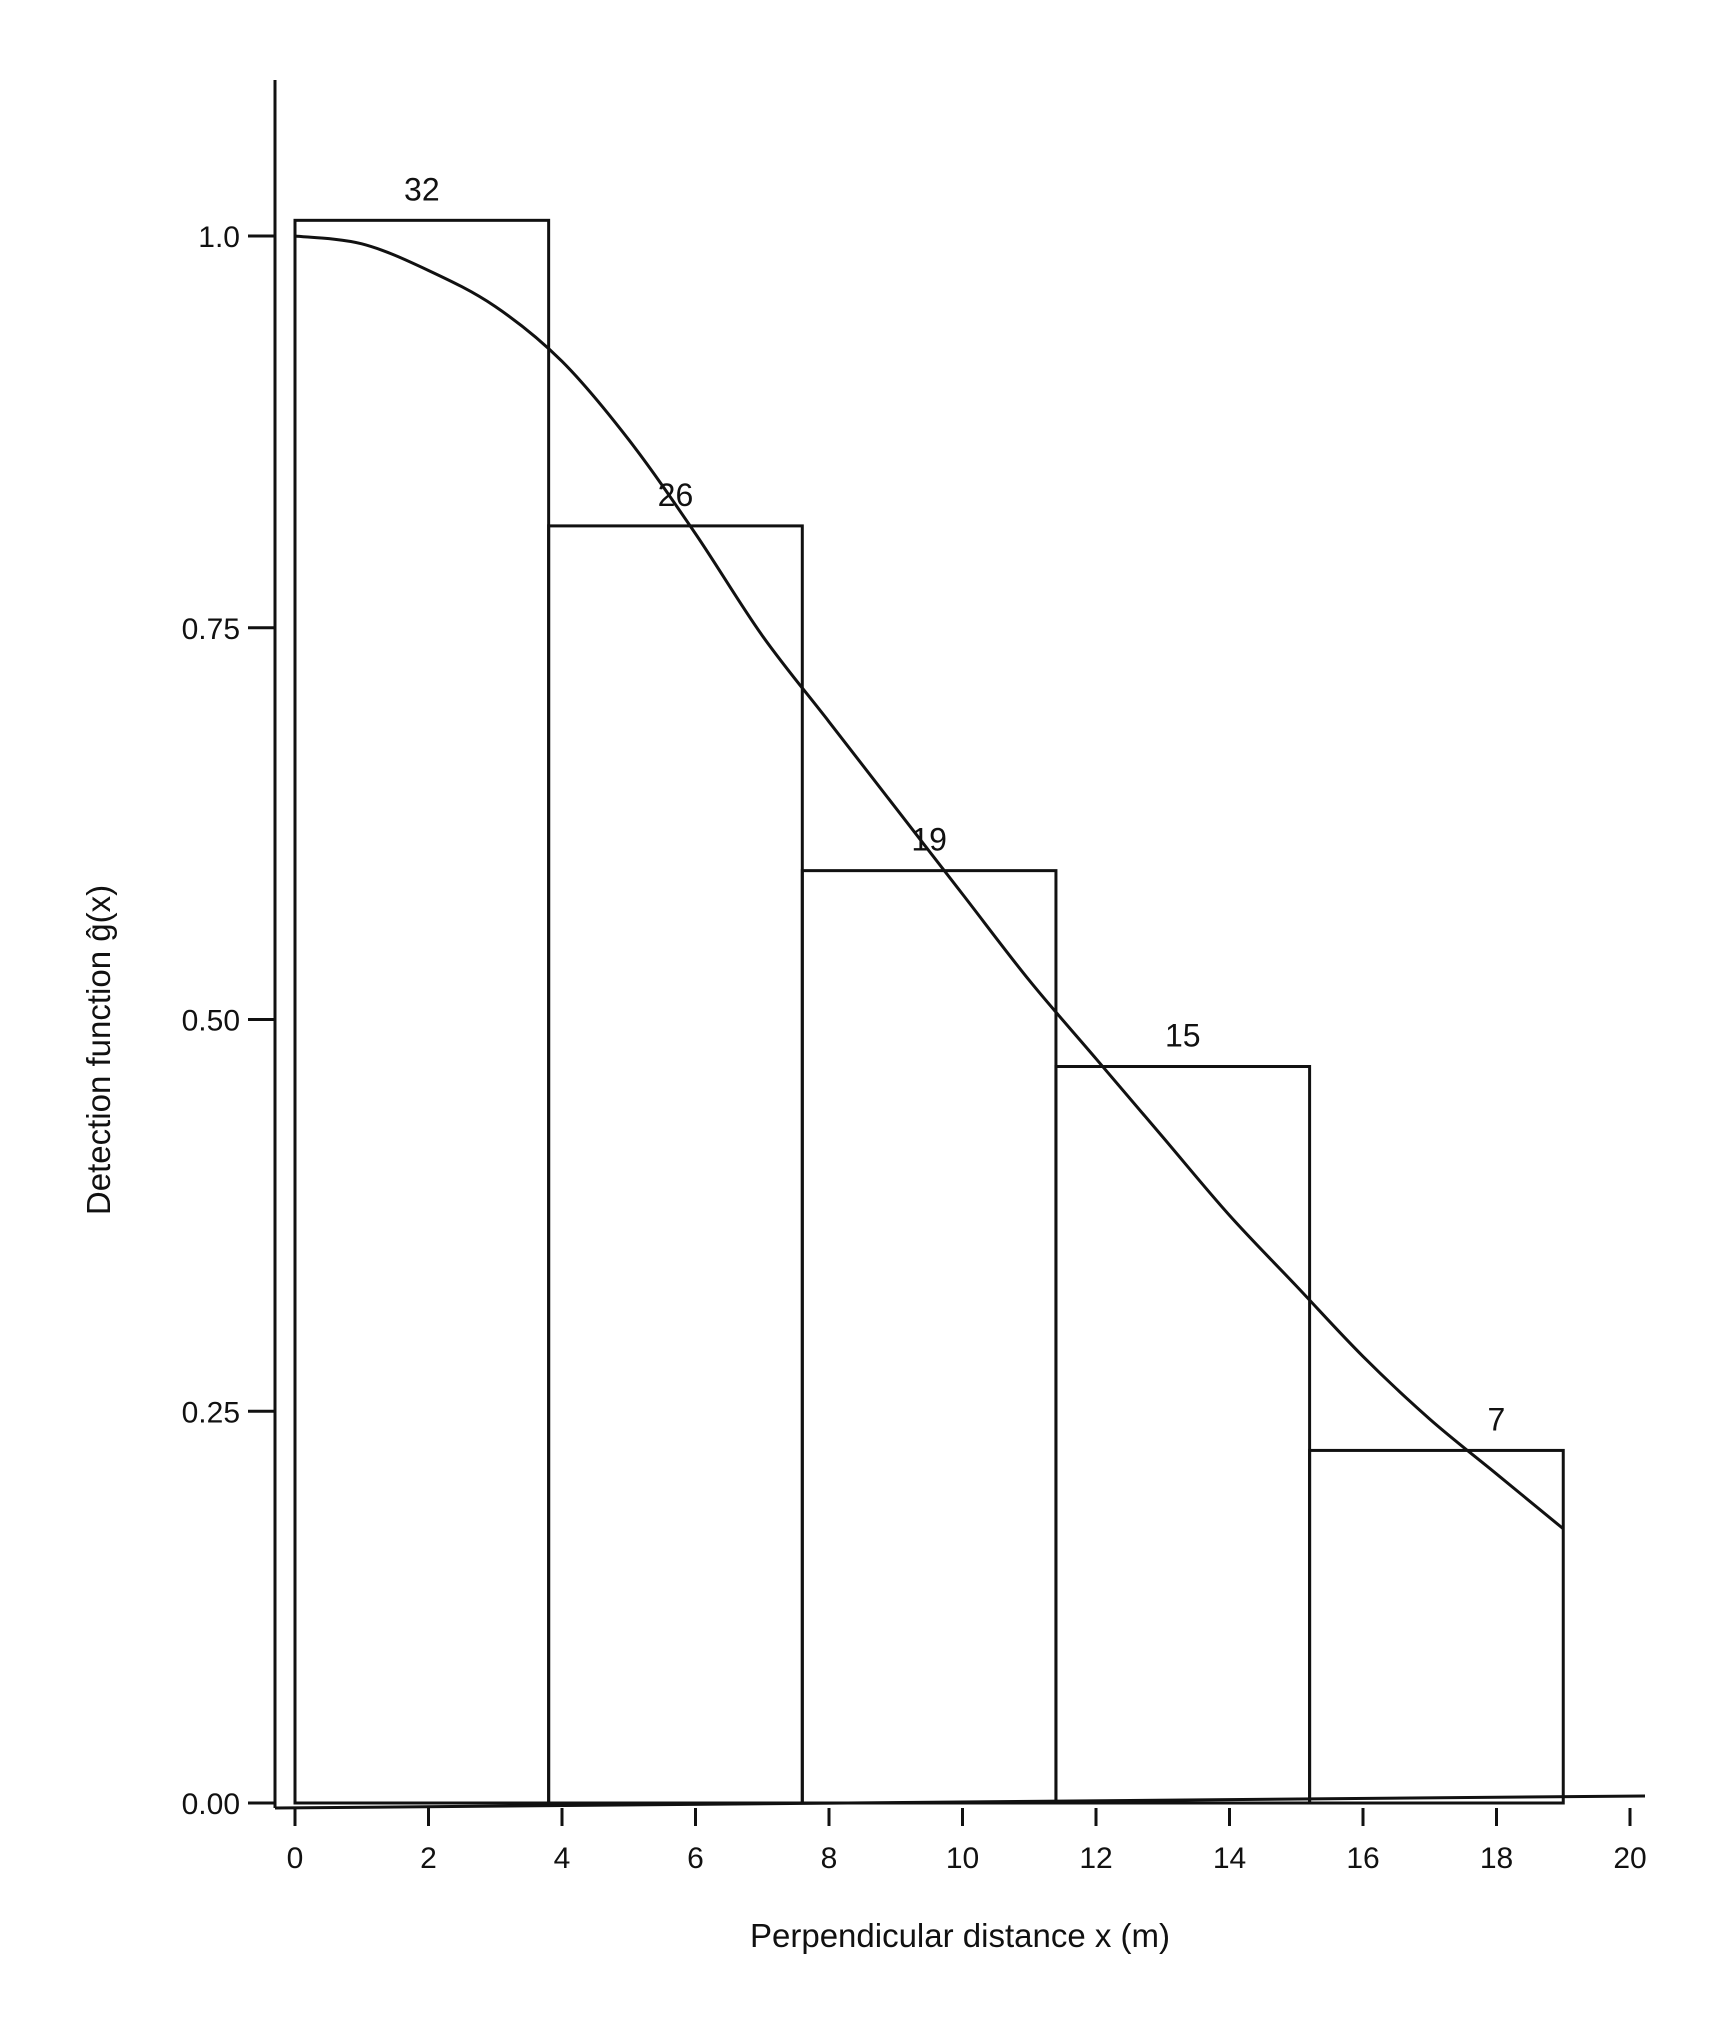 The height and width of the screenshot is (2034, 1710). What do you see at coordinates (1183, 1036) in the screenshot?
I see `histogram-count-label: 15` at bounding box center [1183, 1036].